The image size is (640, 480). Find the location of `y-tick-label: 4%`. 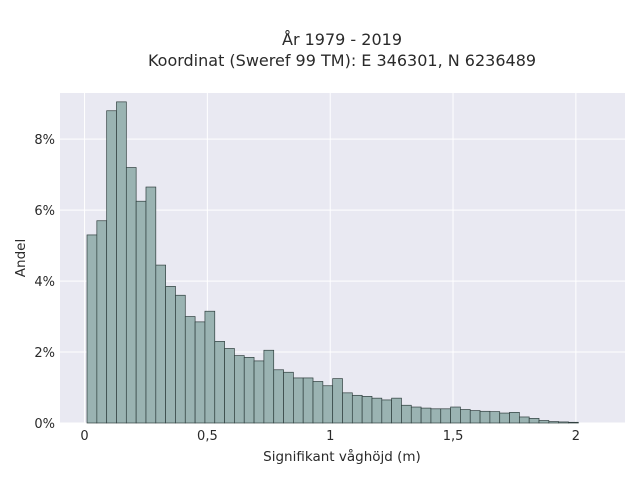

y-tick-label: 4% is located at coordinates (44, 282).